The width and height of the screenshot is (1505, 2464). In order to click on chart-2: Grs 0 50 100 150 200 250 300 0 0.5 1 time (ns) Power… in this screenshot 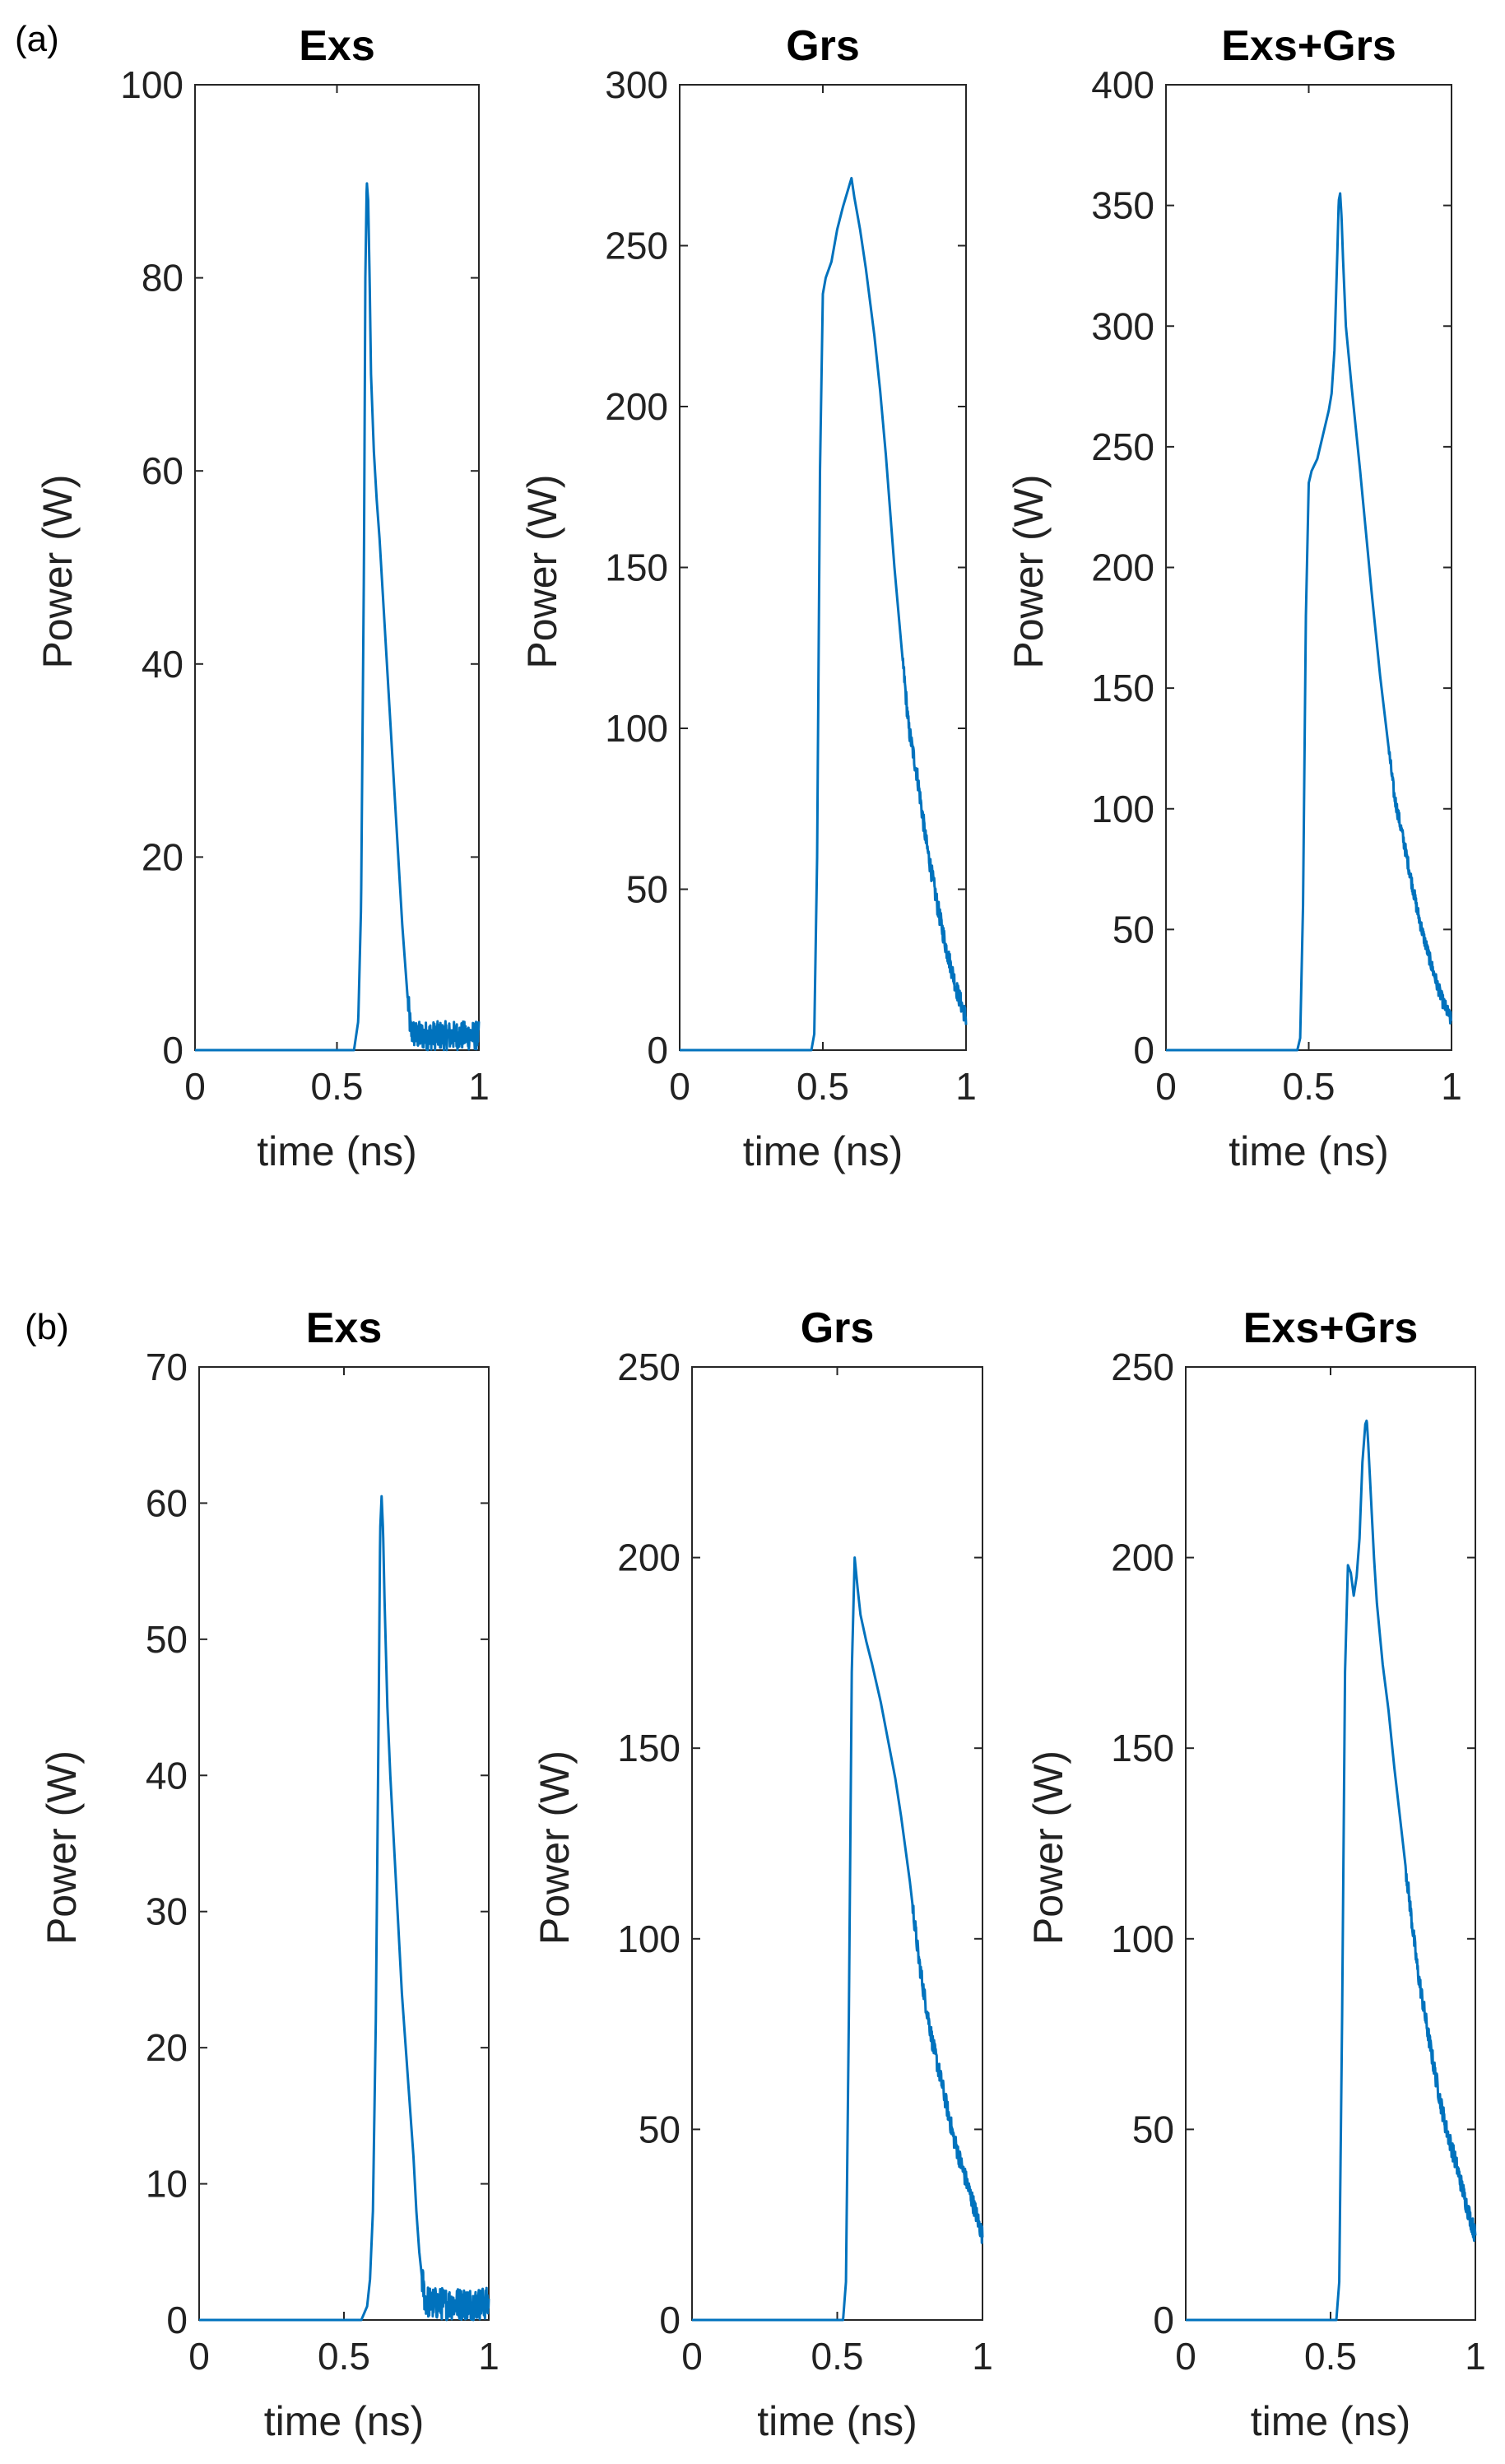, I will do `click(748, 598)`.